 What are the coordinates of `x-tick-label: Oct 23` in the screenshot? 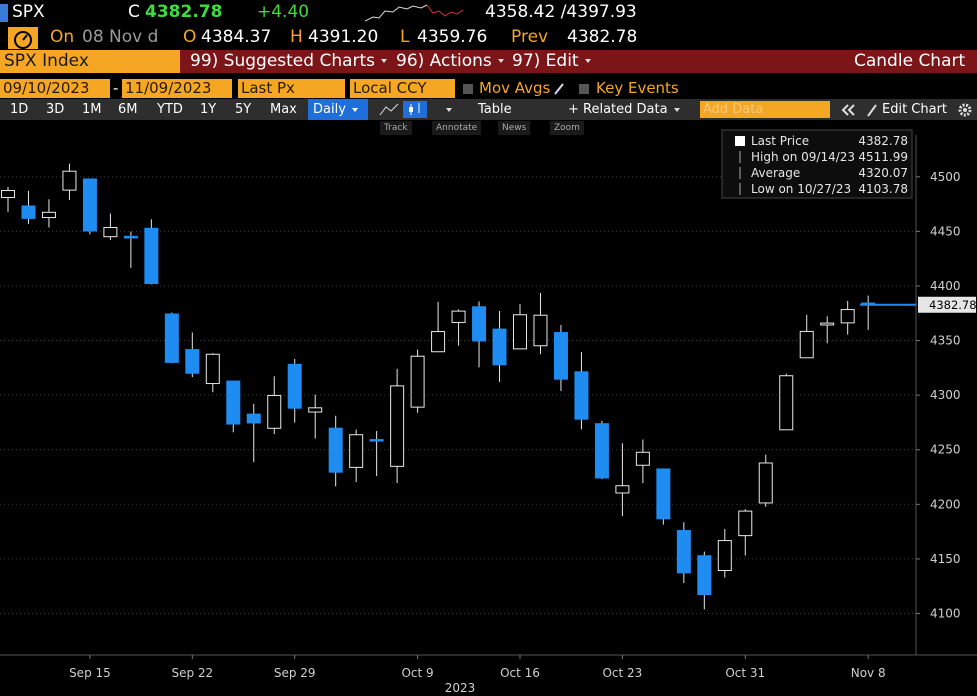 It's located at (622, 673).